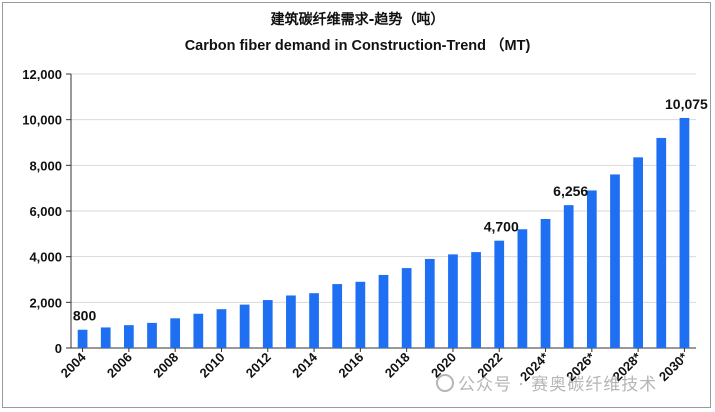 The width and height of the screenshot is (715, 412). Describe the element at coordinates (58, 348) in the screenshot. I see `y-tick-label: 0` at that location.